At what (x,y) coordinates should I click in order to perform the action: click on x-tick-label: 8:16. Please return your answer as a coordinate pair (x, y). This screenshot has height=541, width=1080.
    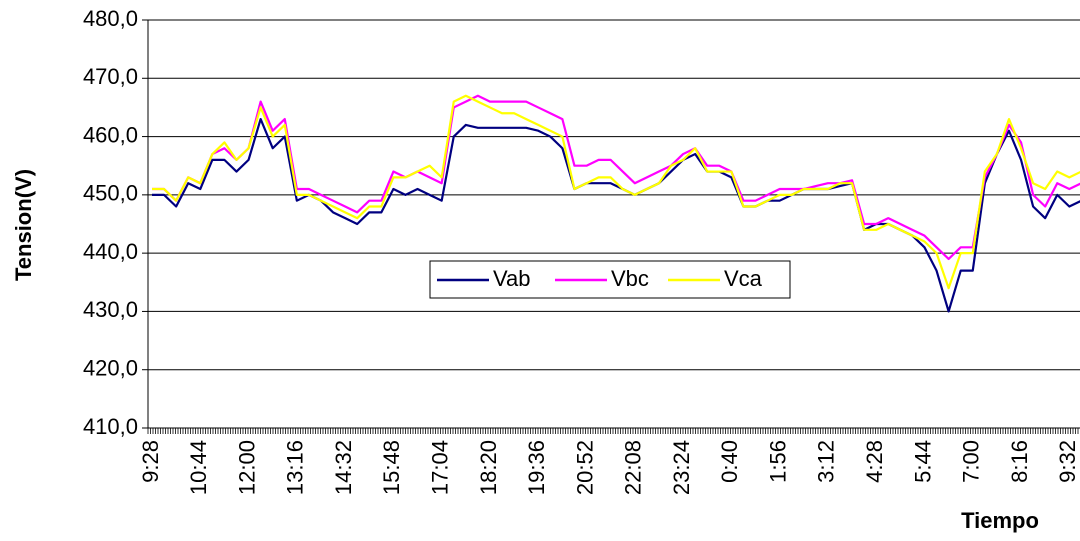
    Looking at the image, I should click on (1019, 461).